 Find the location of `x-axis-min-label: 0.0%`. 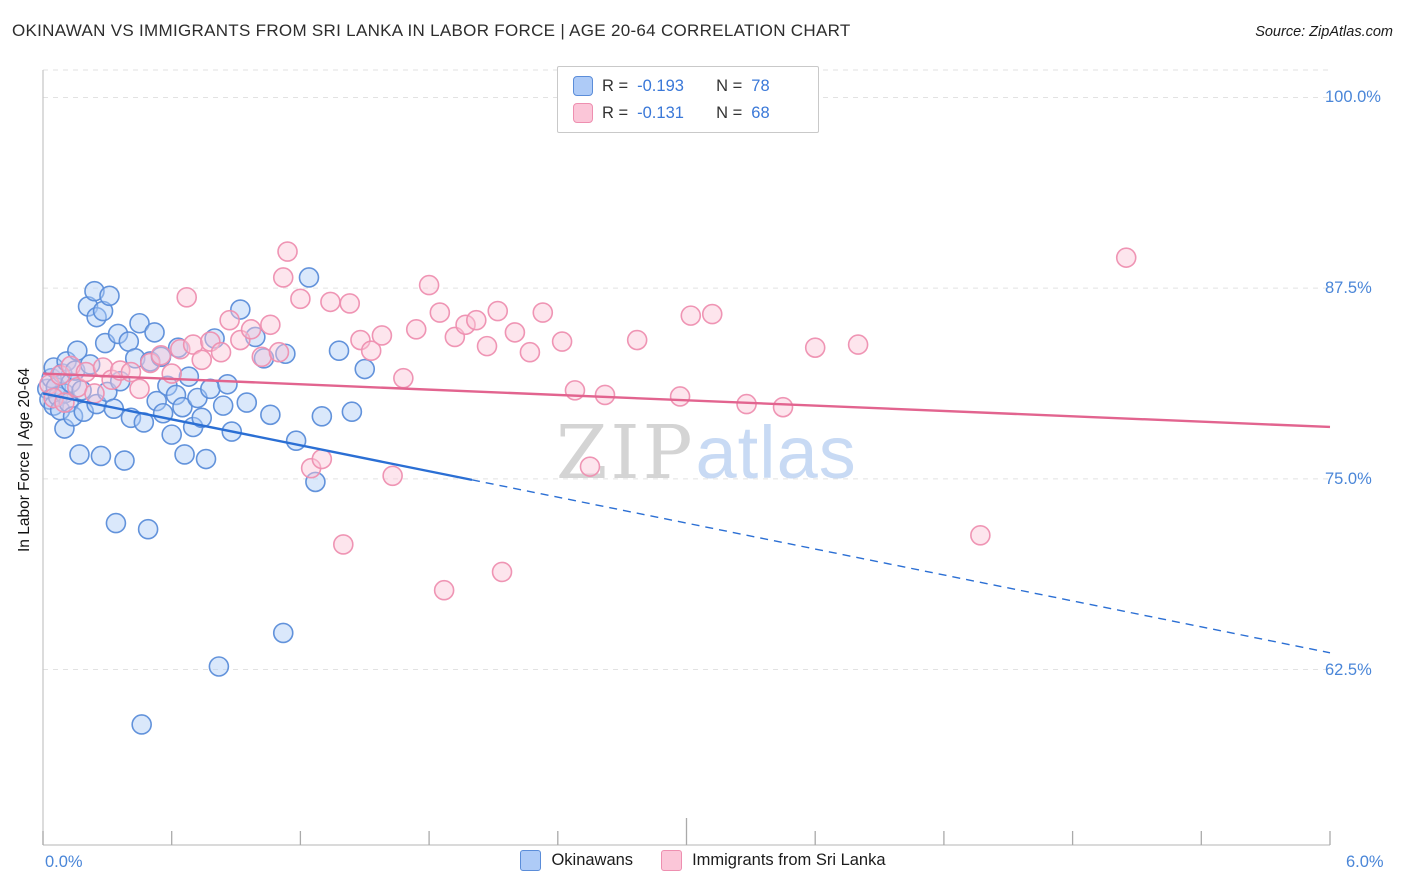

x-axis-min-label: 0.0% is located at coordinates (64, 862).